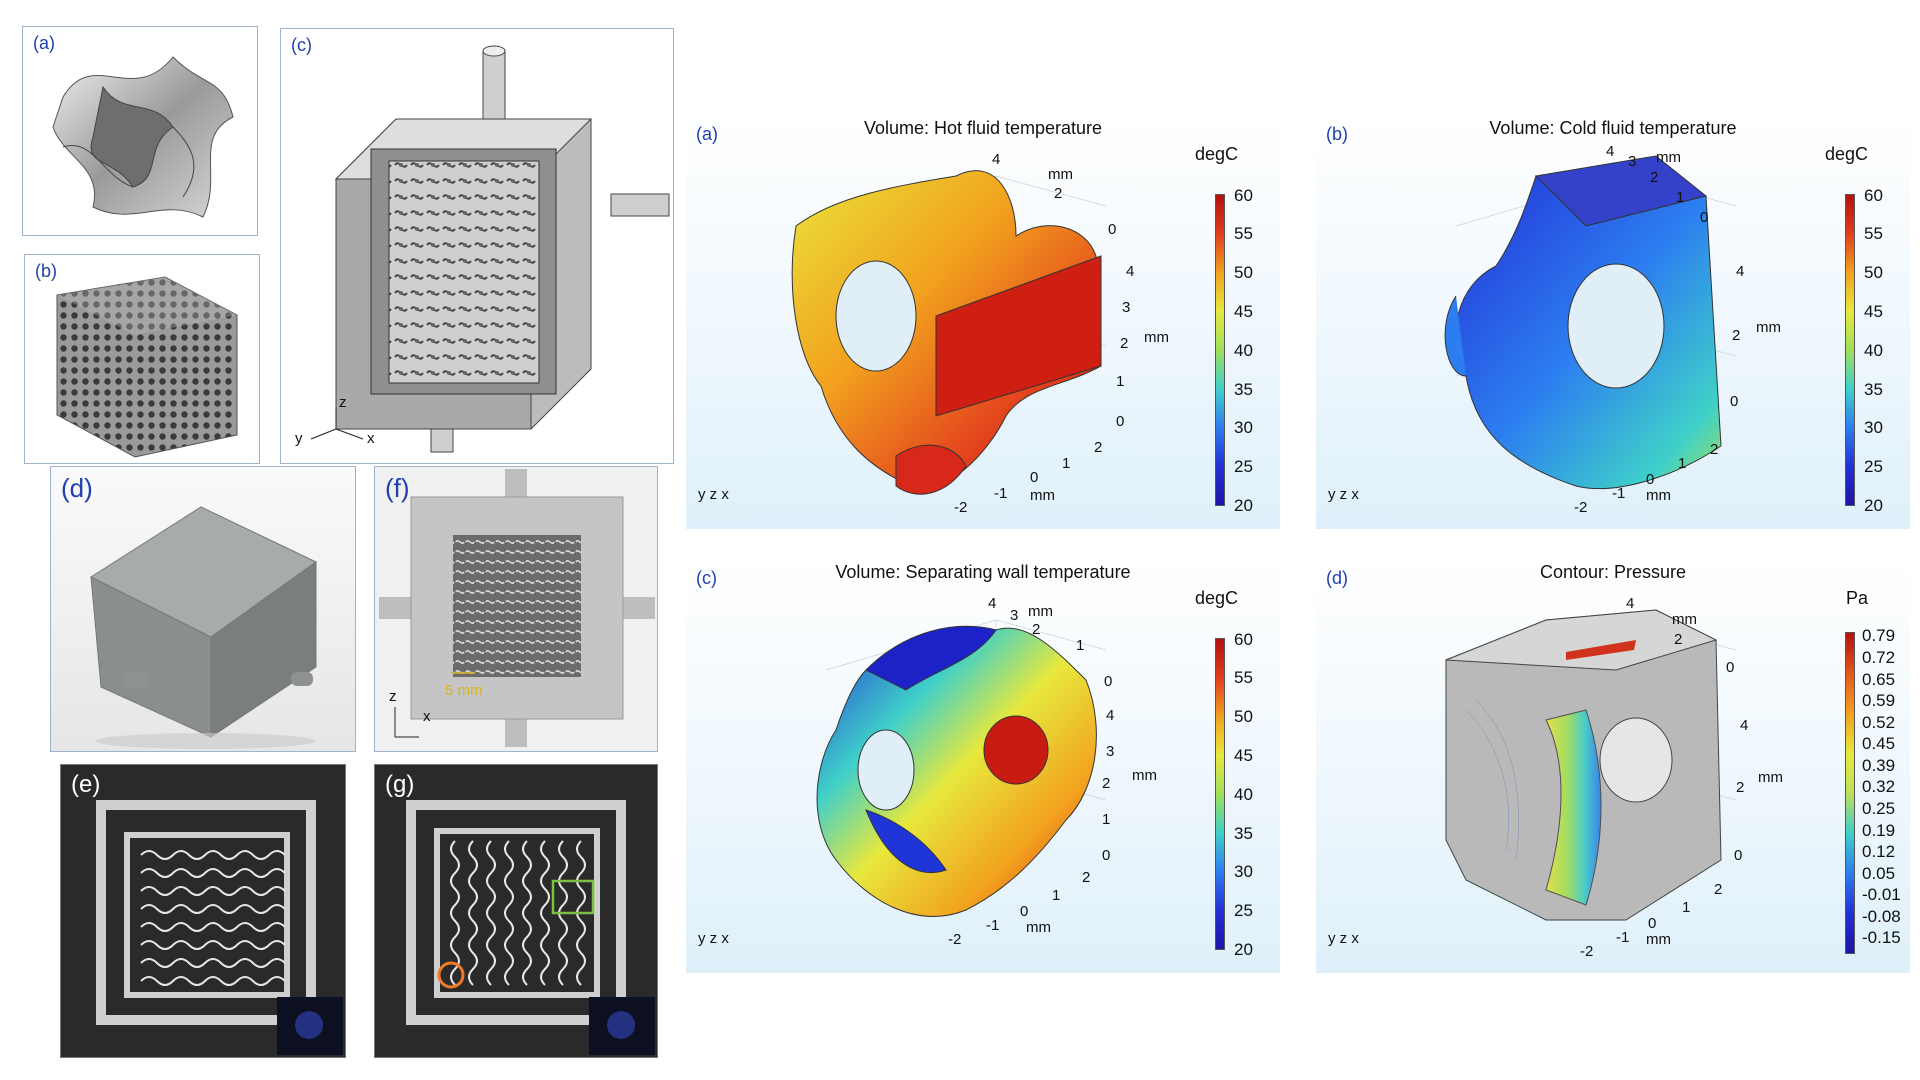 This screenshot has height=1080, width=1920. I want to click on sim-d-colorbar, so click(1850, 793).